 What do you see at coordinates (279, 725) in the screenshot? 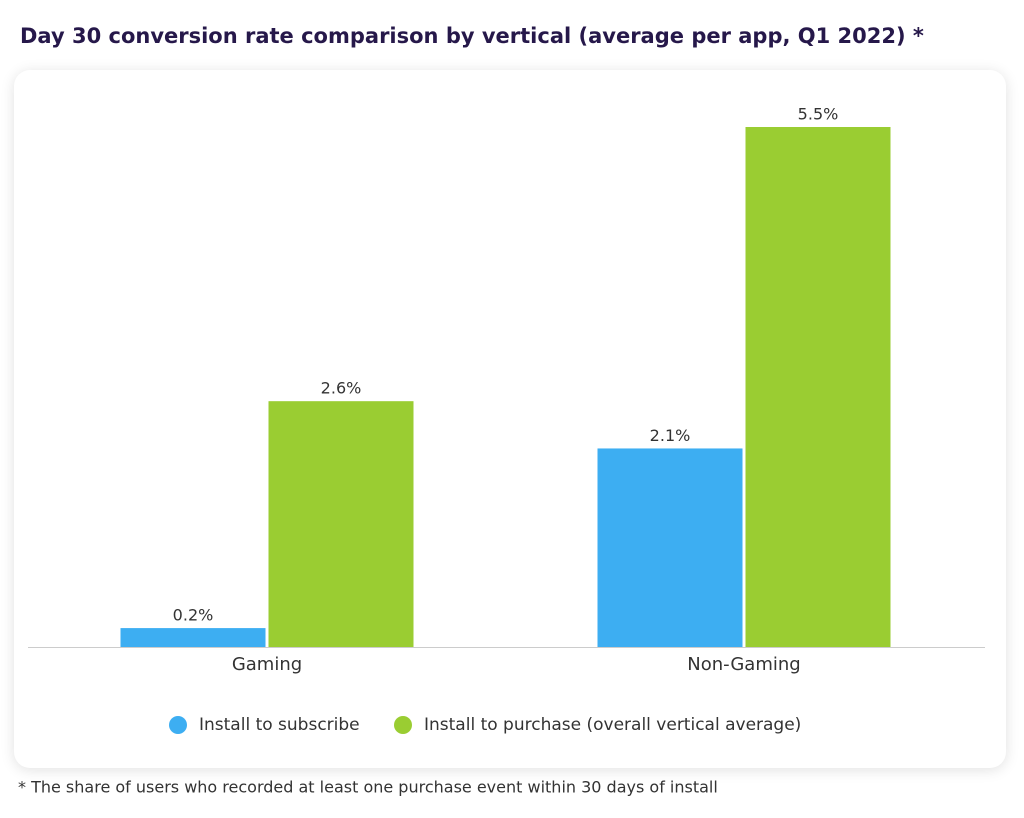
I see `legend-label: Install to subscribe` at bounding box center [279, 725].